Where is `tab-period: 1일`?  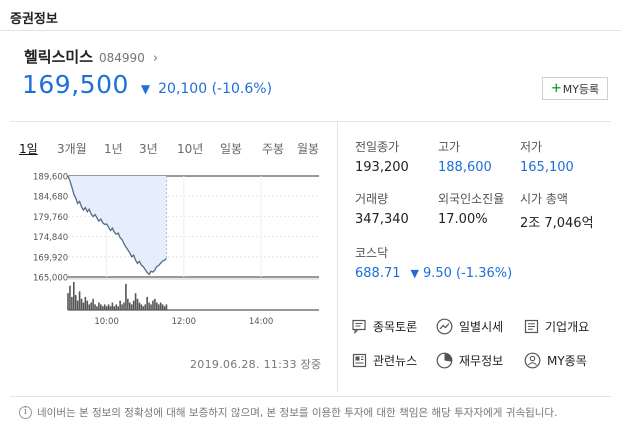
tab-period: 1일 is located at coordinates (28, 149).